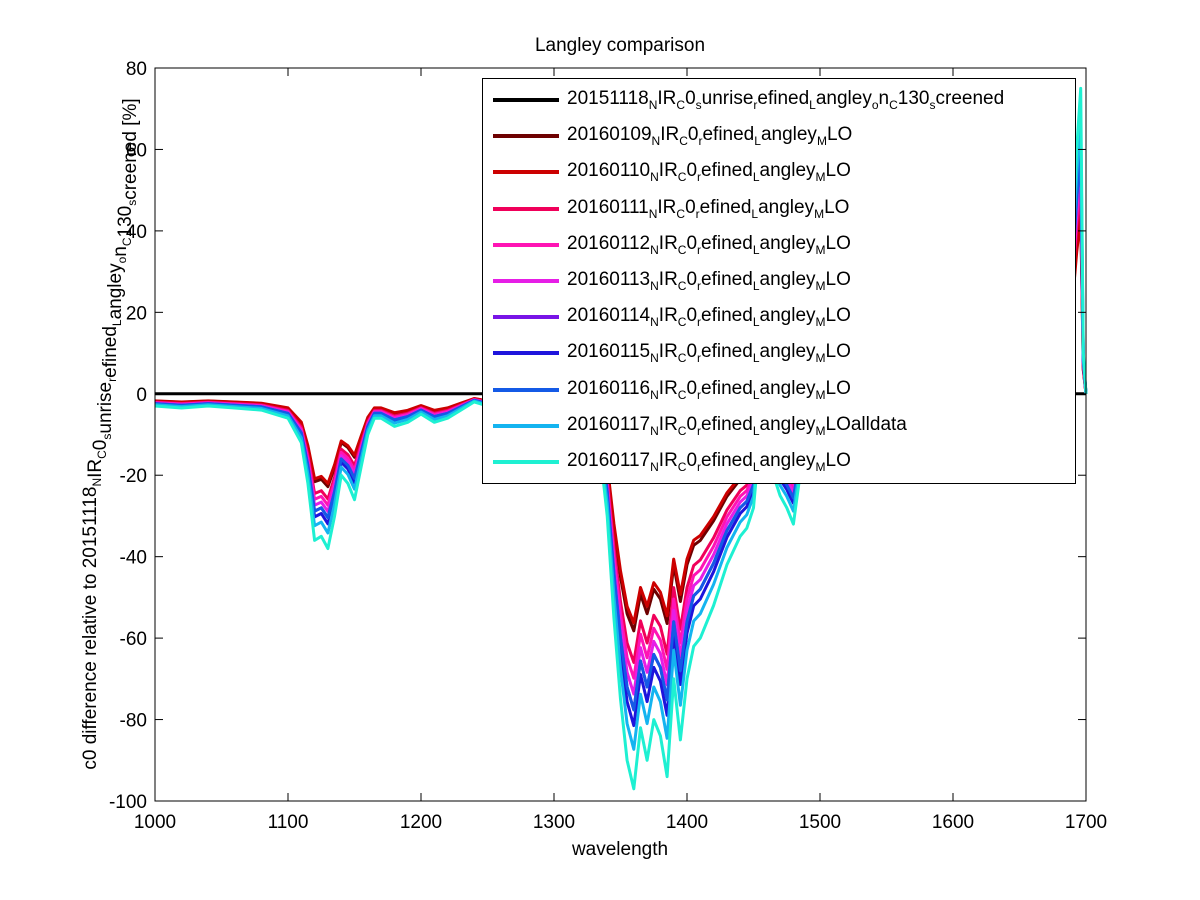 The height and width of the screenshot is (900, 1200). Describe the element at coordinates (141, 395) in the screenshot. I see `y-tick-label: 0` at that location.